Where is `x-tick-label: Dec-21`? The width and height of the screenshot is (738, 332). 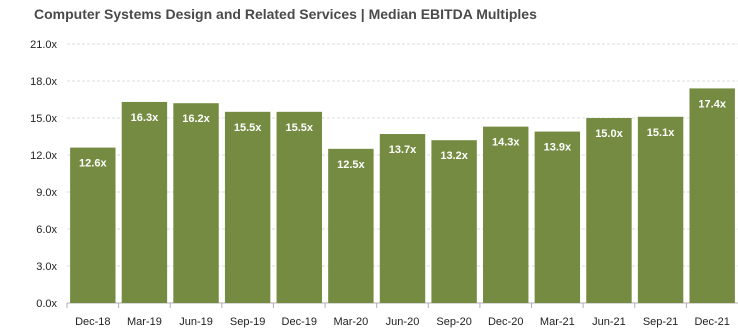
x-tick-label: Dec-21 is located at coordinates (711, 322).